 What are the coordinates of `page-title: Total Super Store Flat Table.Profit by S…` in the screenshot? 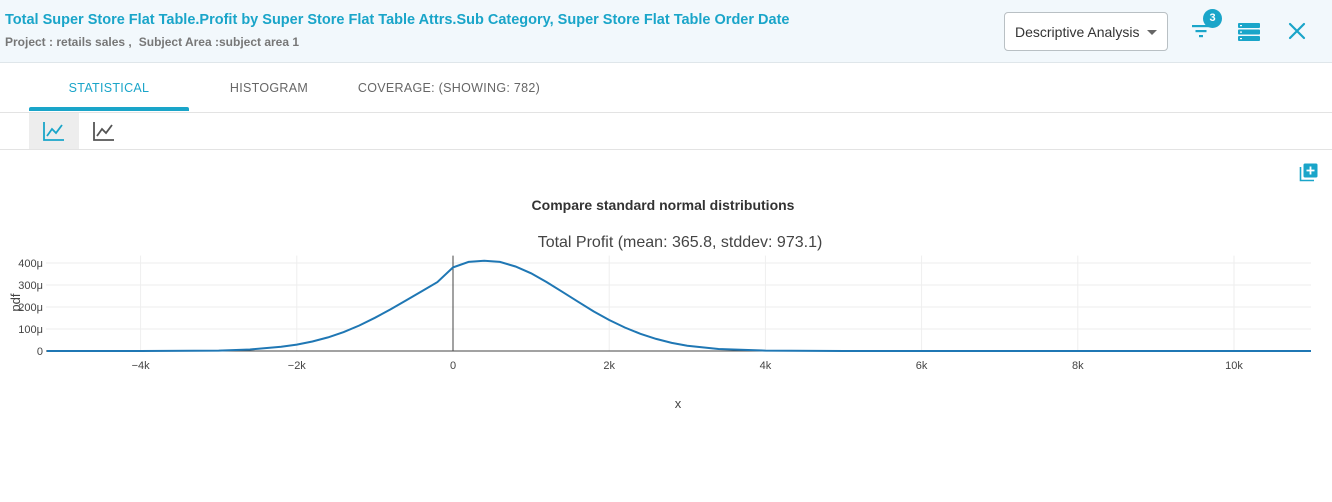 It's located at (397, 20).